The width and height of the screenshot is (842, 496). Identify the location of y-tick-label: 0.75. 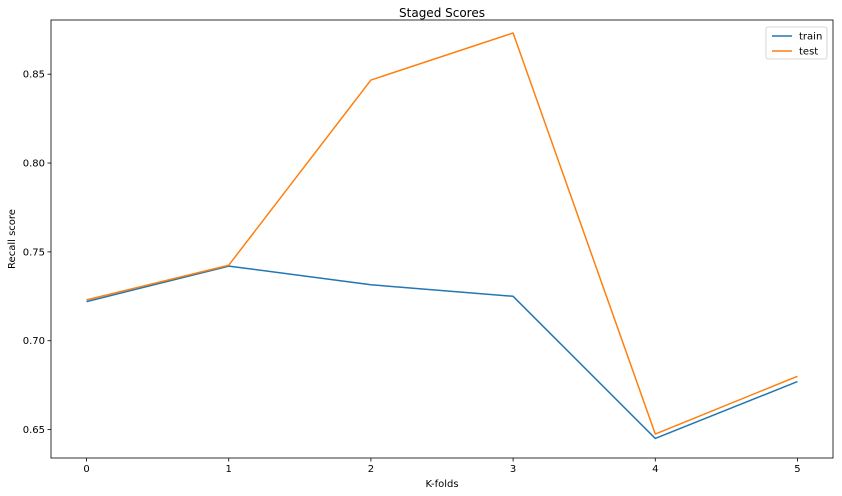
(34, 252).